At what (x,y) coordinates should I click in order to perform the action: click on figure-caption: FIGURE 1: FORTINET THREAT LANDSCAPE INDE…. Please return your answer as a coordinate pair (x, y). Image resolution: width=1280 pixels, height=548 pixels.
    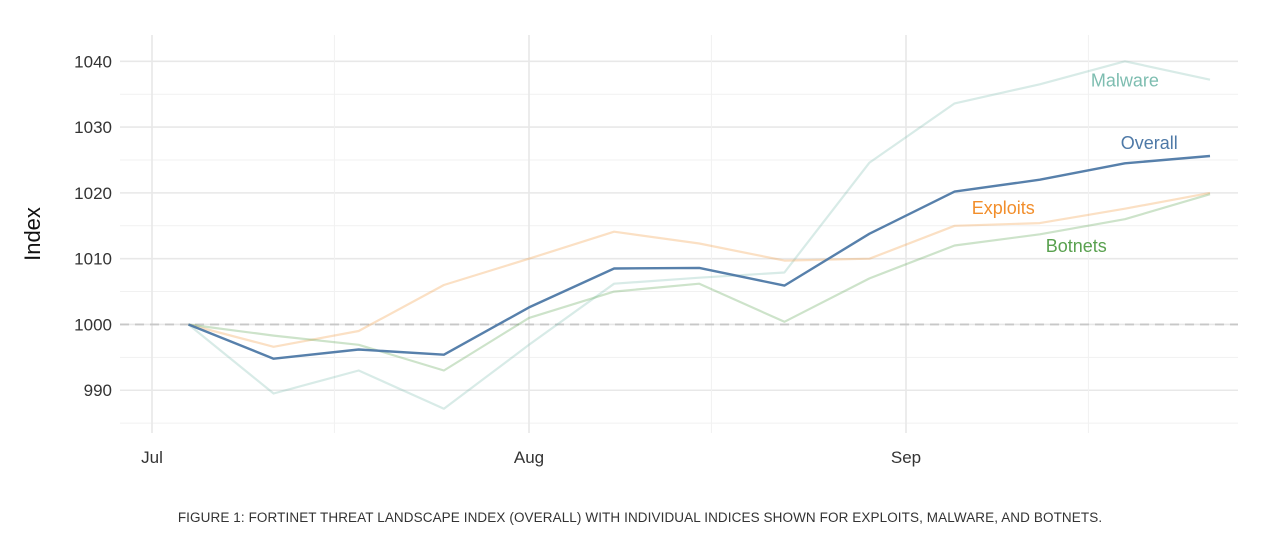
    Looking at the image, I should click on (640, 517).